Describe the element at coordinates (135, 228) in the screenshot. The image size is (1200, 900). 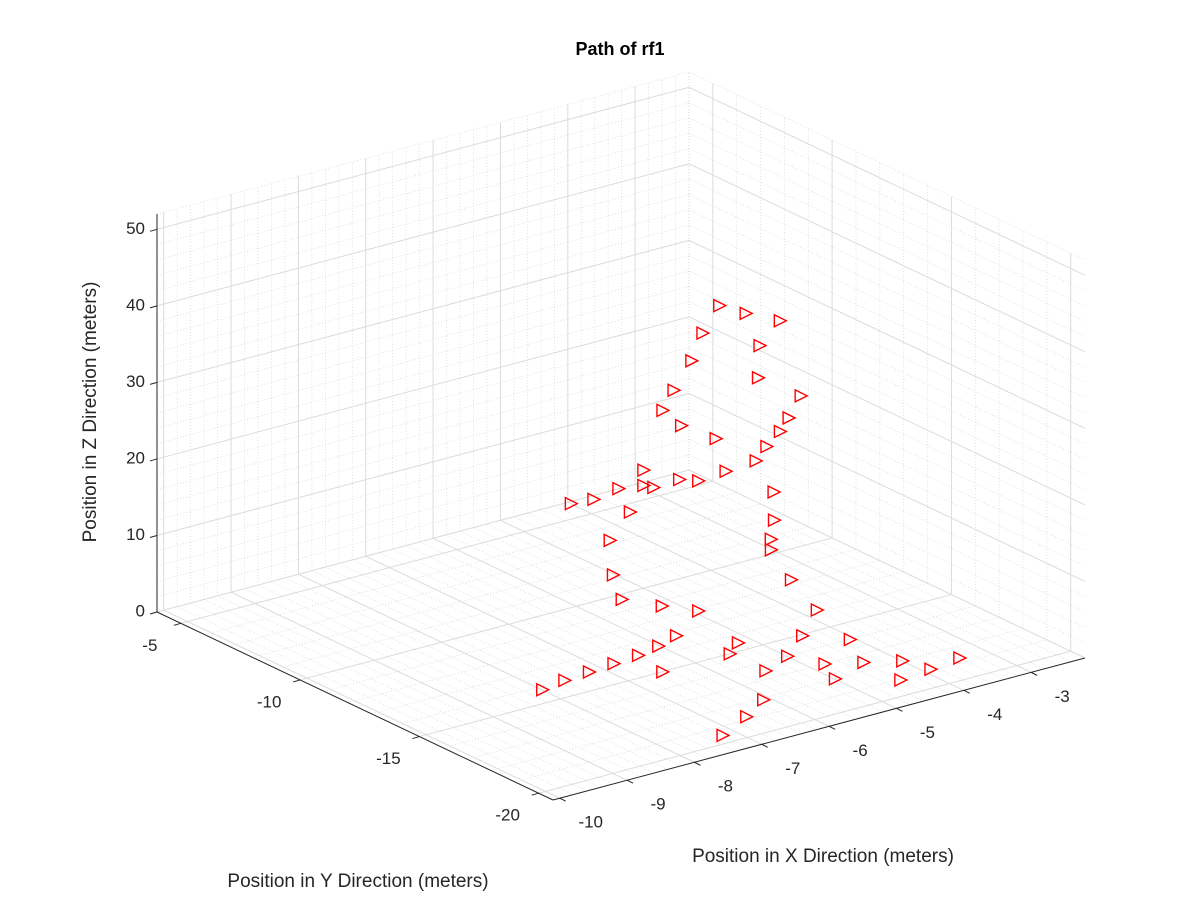
I see `z-tick-label: 50` at that location.